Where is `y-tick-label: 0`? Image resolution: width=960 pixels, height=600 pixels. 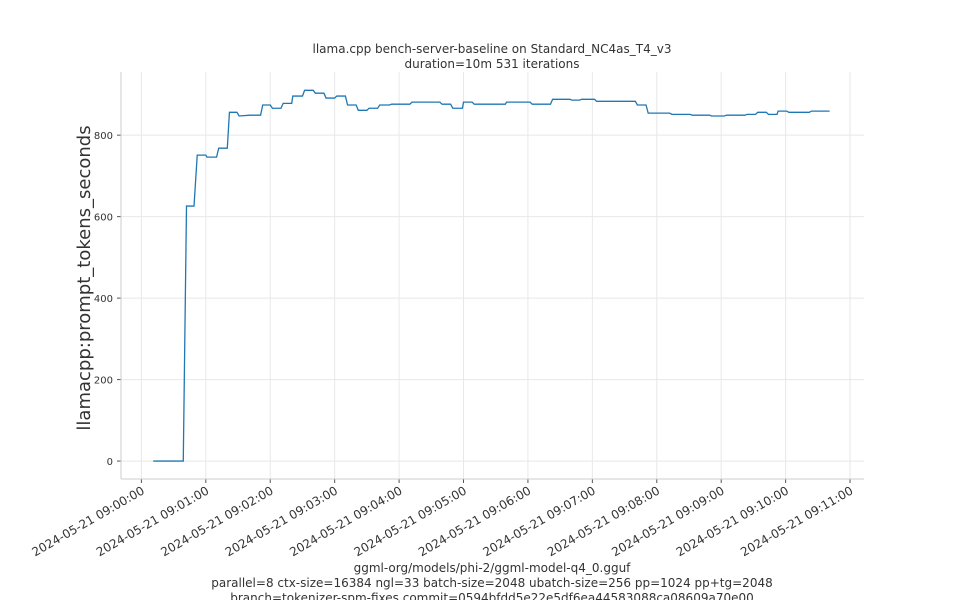 y-tick-label: 0 is located at coordinates (110, 462).